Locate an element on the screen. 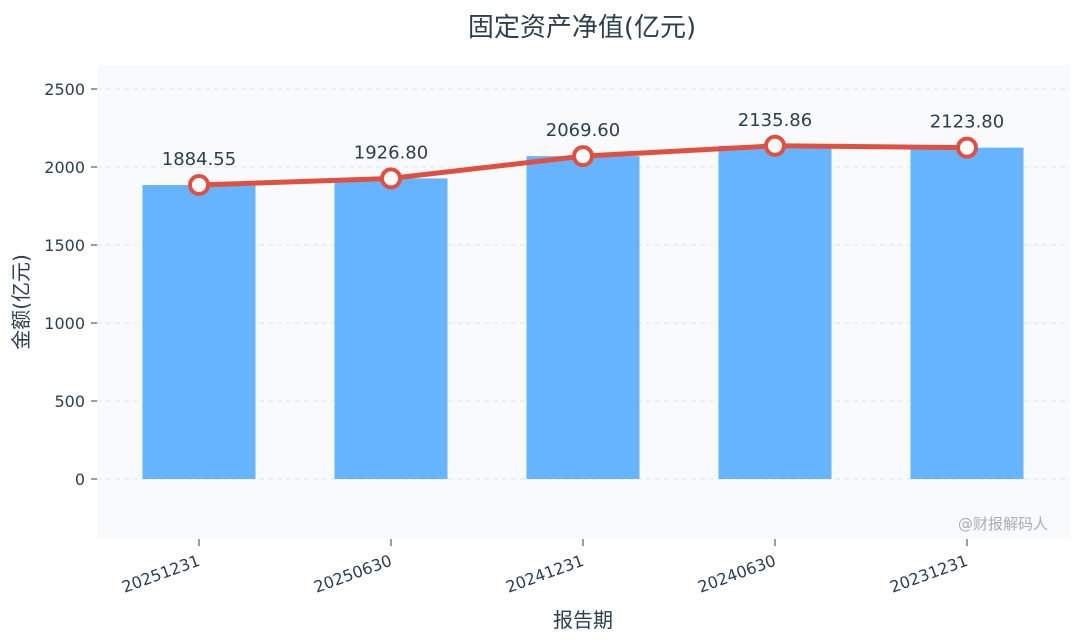  line-markers is located at coordinates (583, 165).